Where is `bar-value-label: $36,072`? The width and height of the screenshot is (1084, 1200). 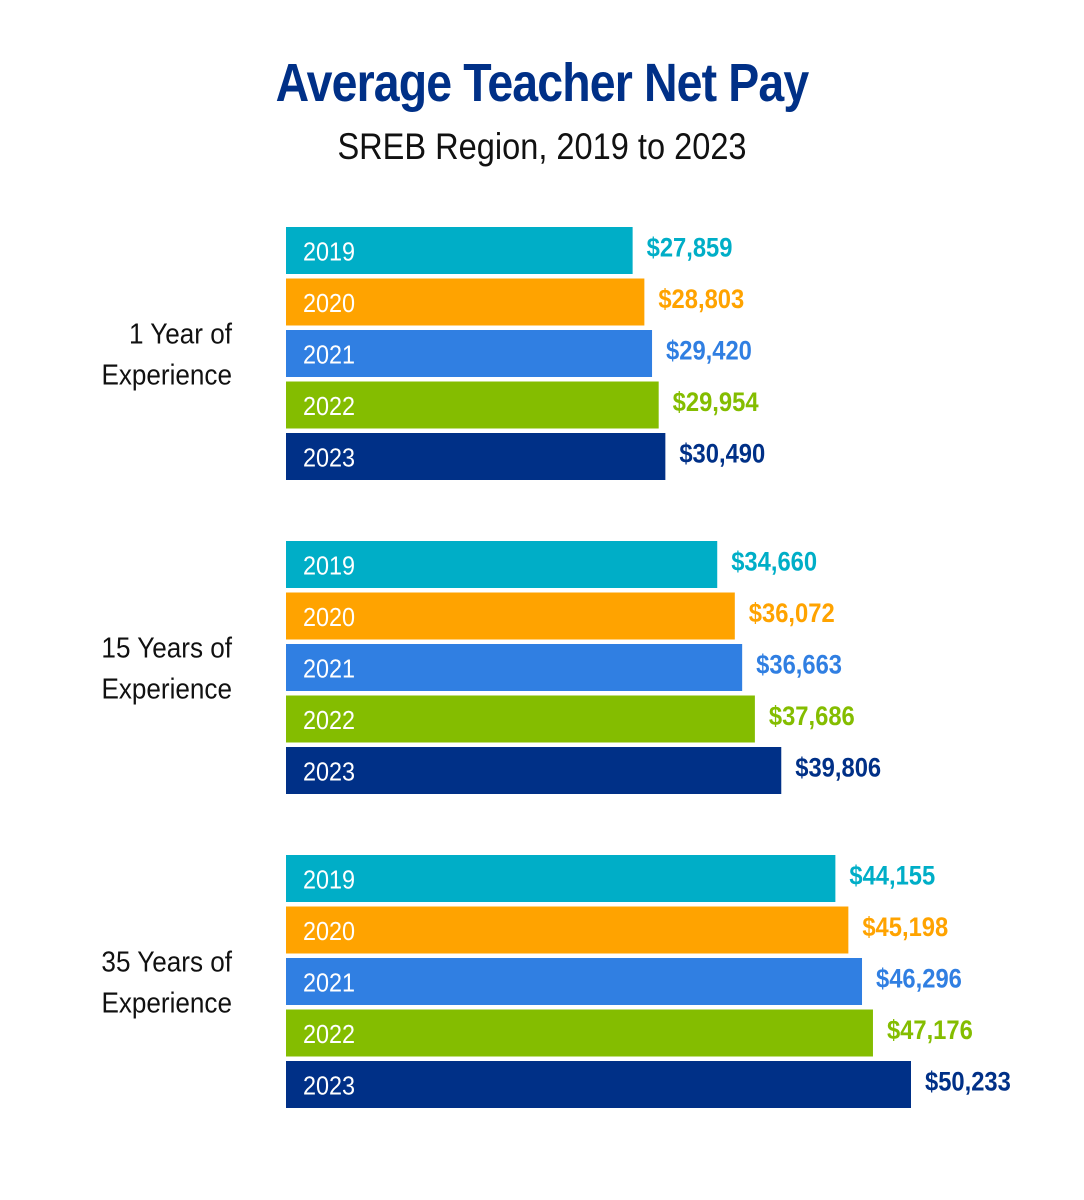 bar-value-label: $36,072 is located at coordinates (792, 614).